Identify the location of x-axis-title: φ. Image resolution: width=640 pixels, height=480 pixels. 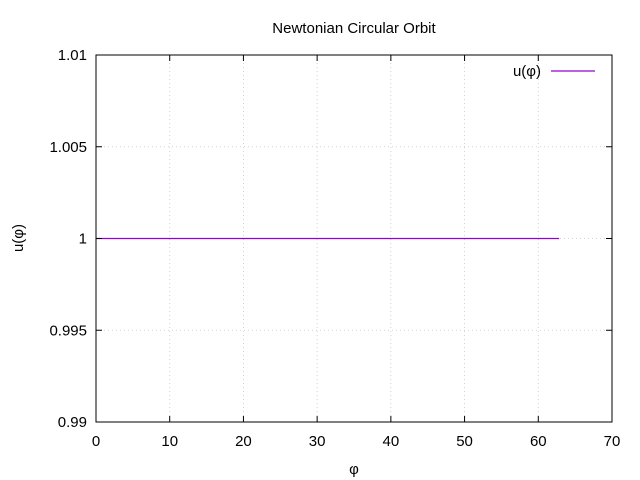
(354, 469).